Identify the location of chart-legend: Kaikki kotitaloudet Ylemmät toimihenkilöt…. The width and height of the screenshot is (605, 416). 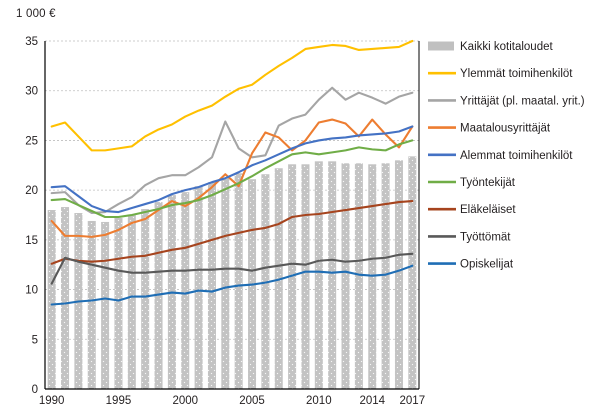
(506, 156).